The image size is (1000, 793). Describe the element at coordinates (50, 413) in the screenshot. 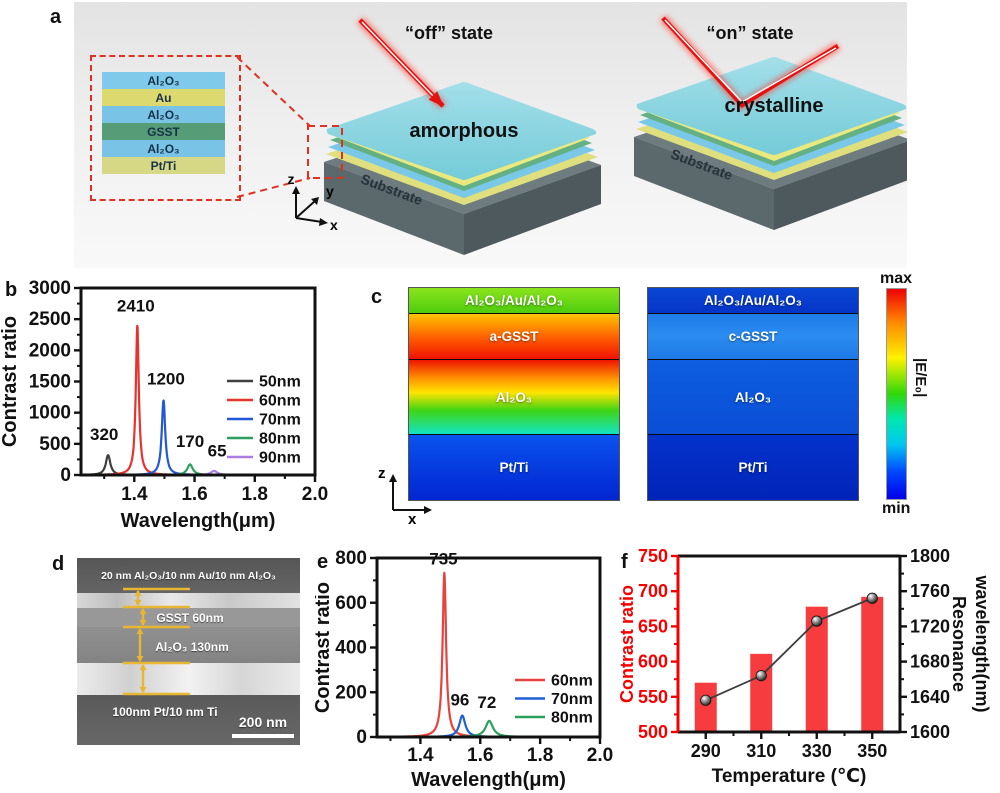

I see `y-tick-label: 1000` at that location.